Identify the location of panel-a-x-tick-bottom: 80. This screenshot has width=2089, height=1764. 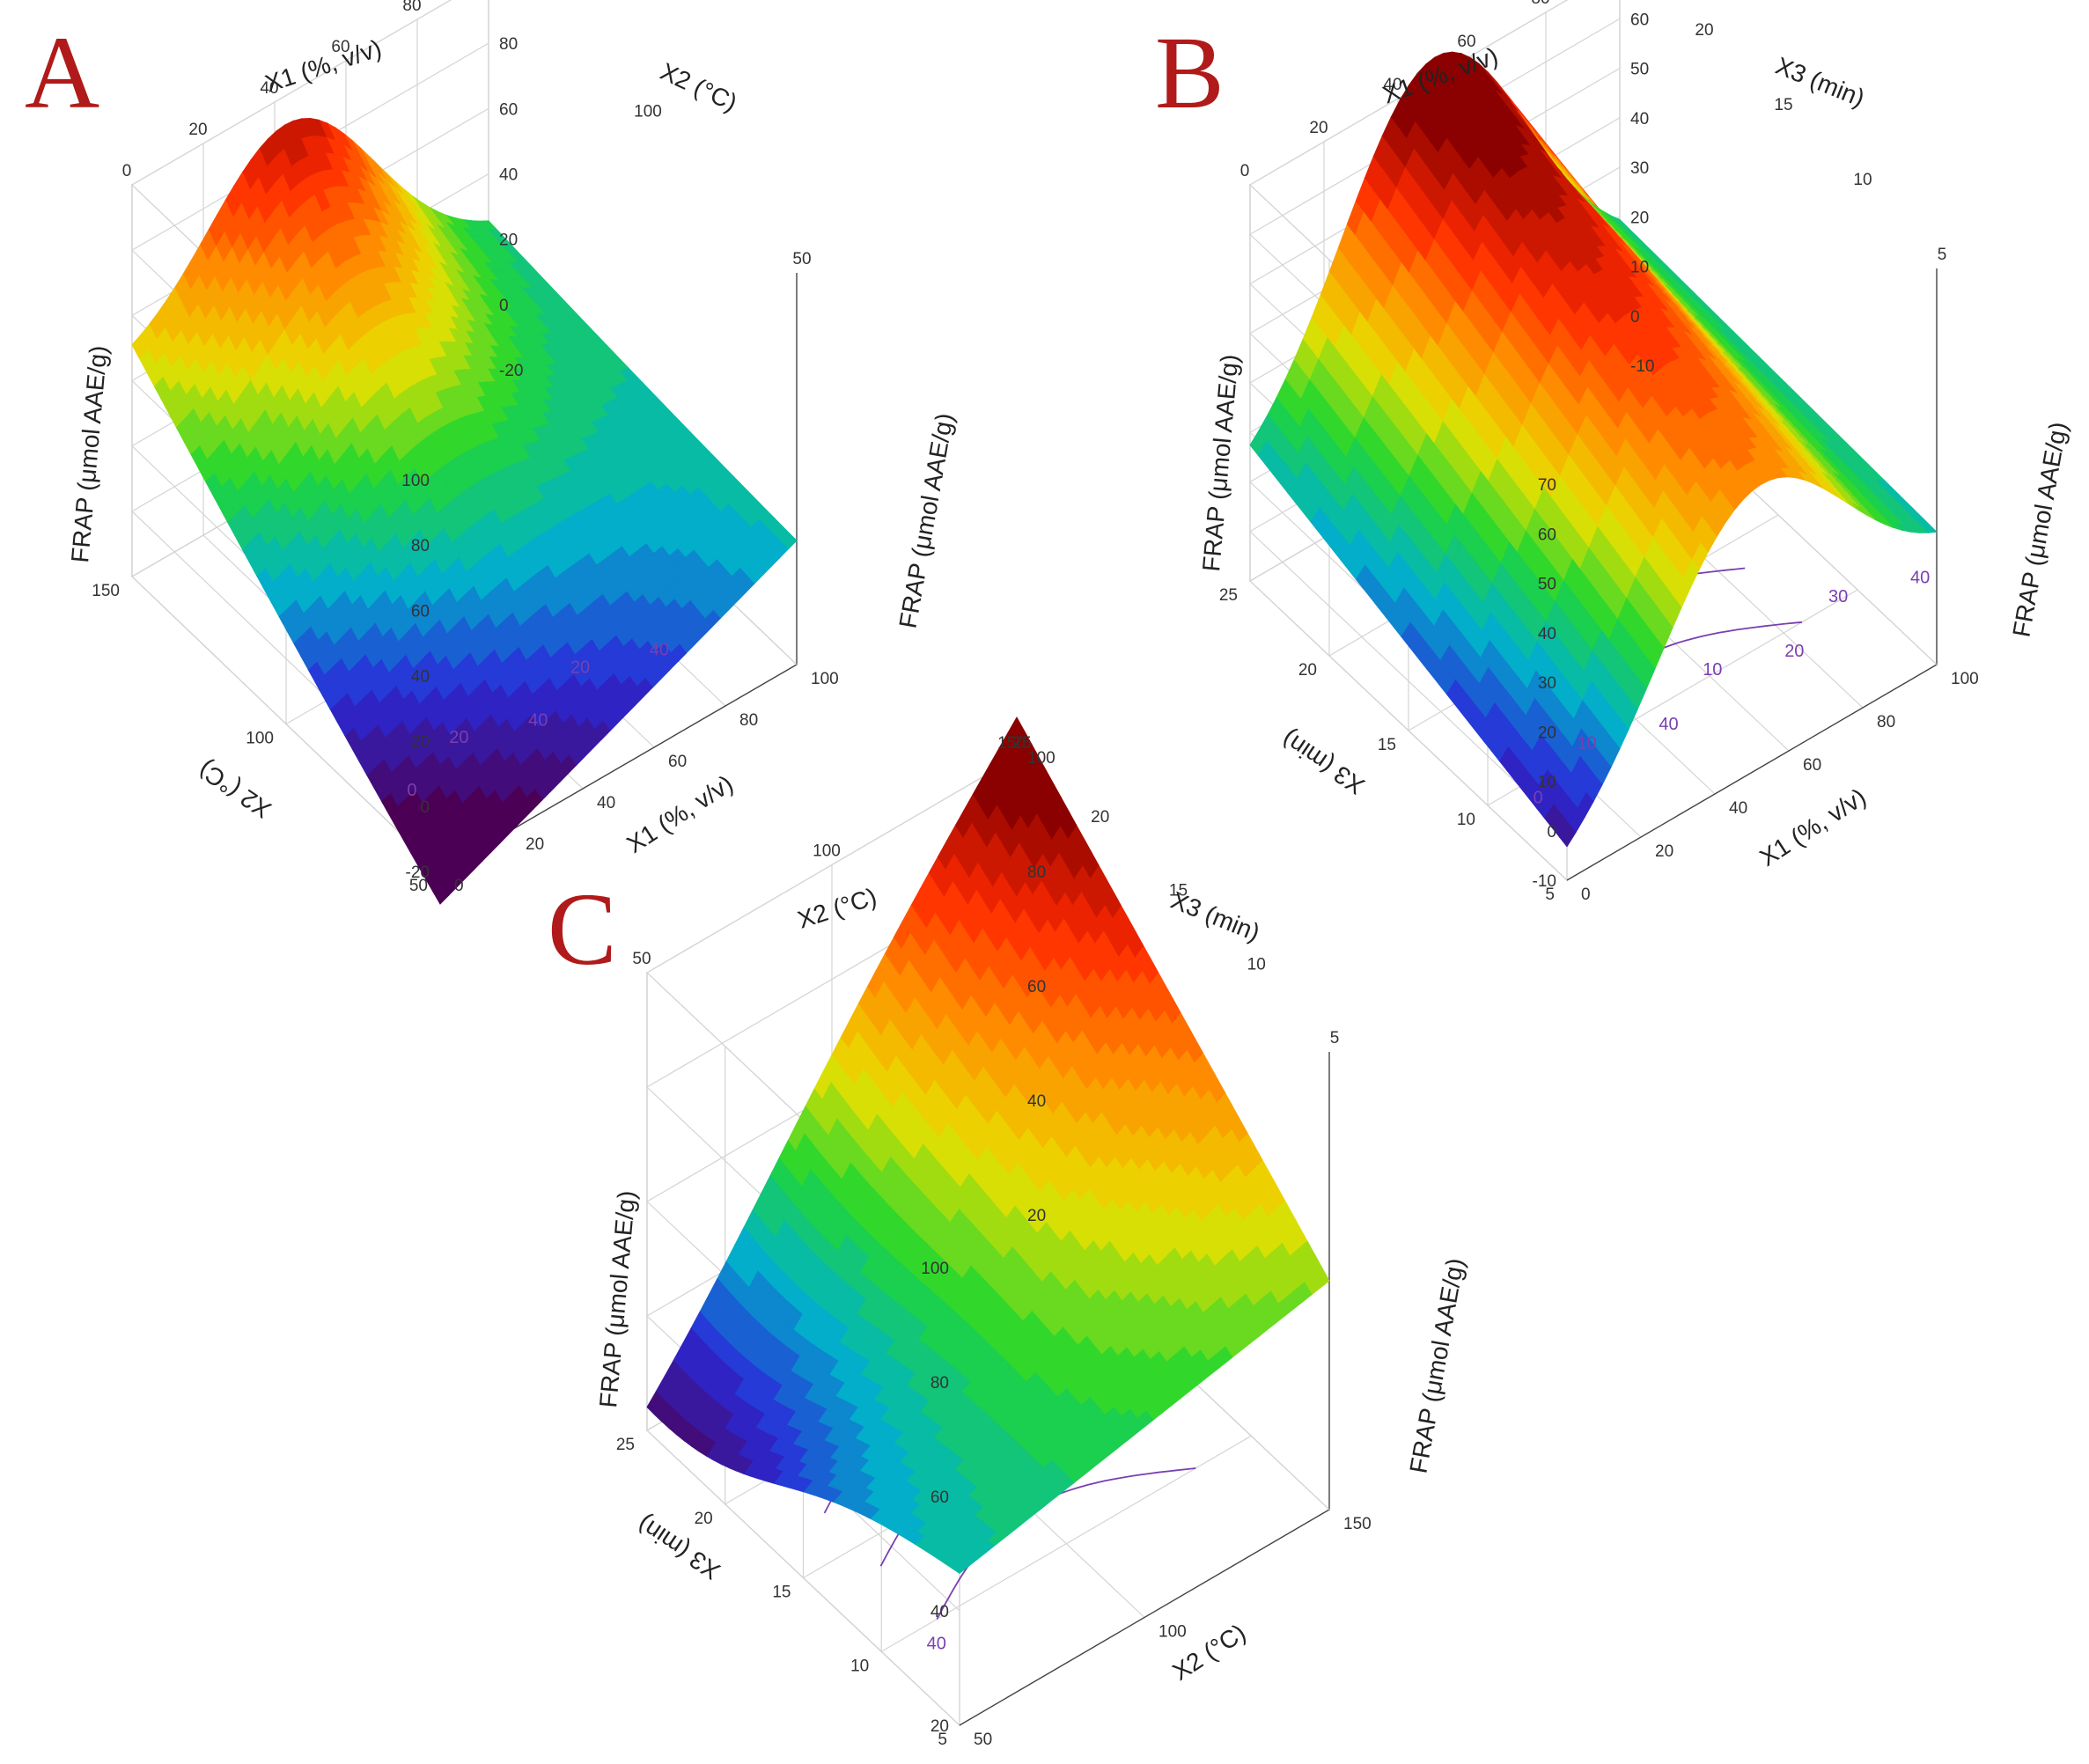
(748, 720).